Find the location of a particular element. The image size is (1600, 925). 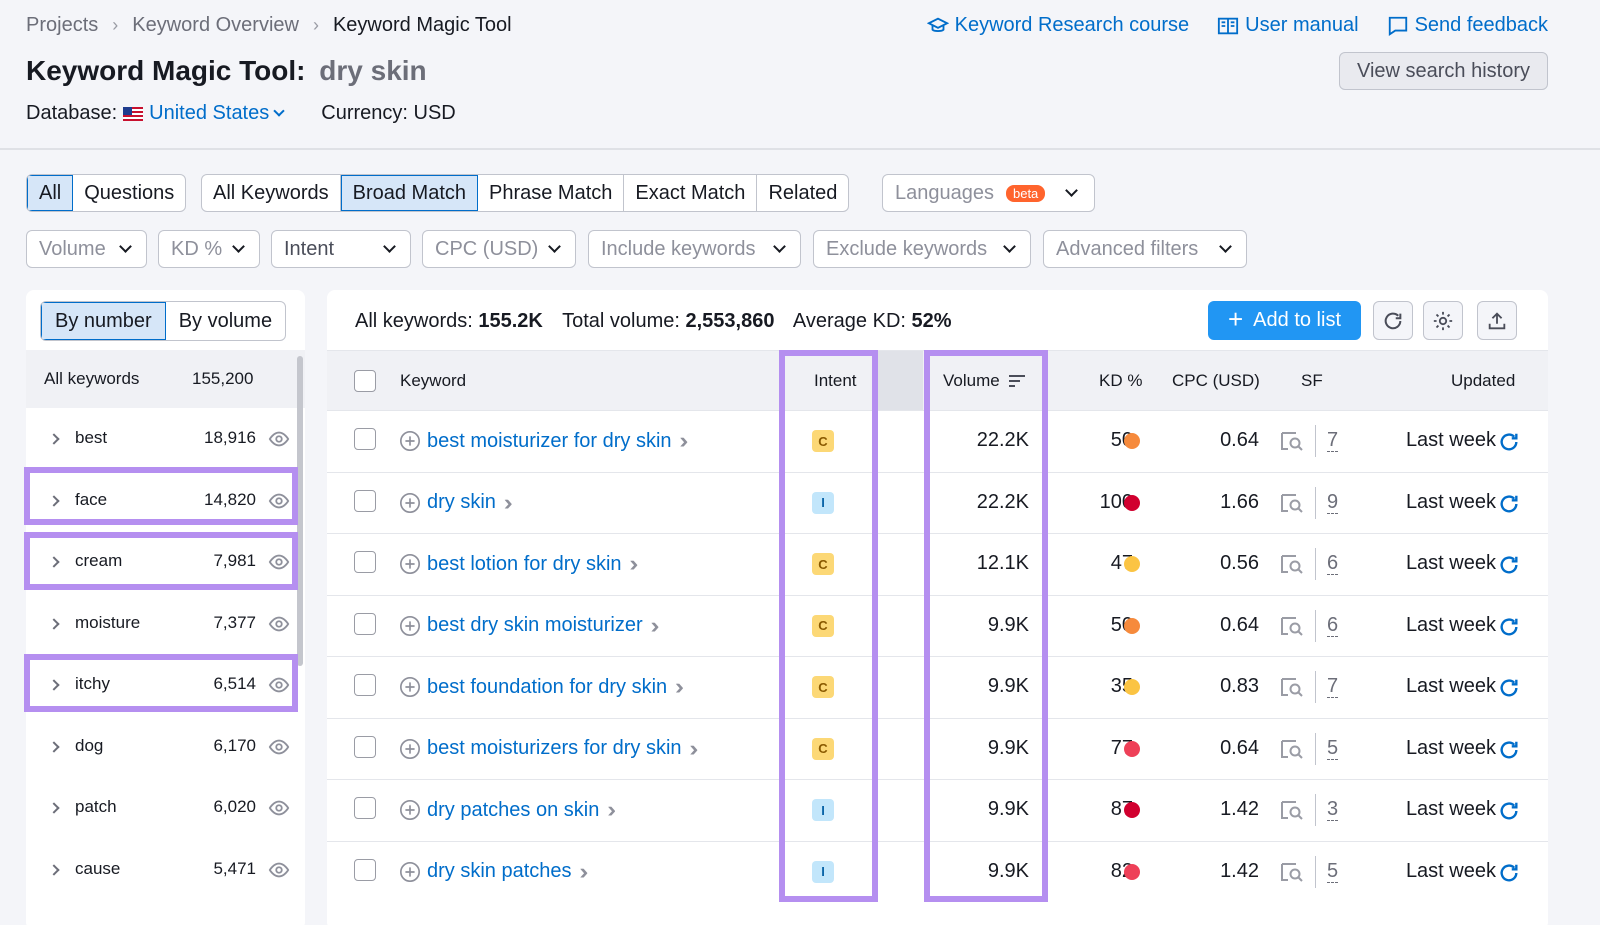

keyword-group-item: dog 6,170 is located at coordinates (161, 747).